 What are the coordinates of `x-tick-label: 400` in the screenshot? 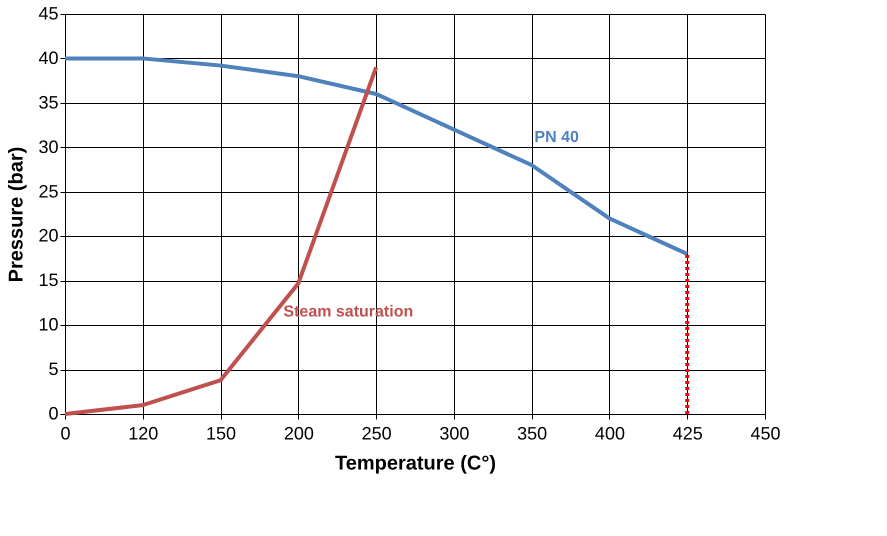 It's located at (609, 434).